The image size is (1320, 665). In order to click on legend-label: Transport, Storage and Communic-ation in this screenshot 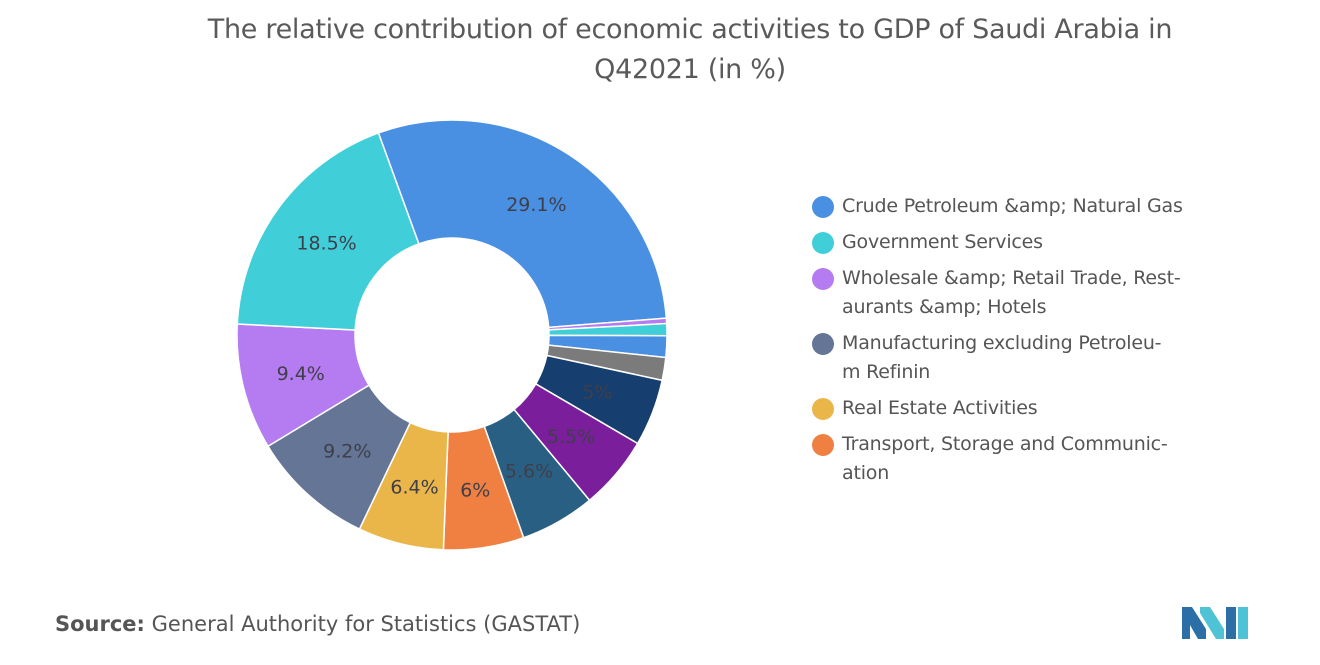, I will do `click(1027, 459)`.